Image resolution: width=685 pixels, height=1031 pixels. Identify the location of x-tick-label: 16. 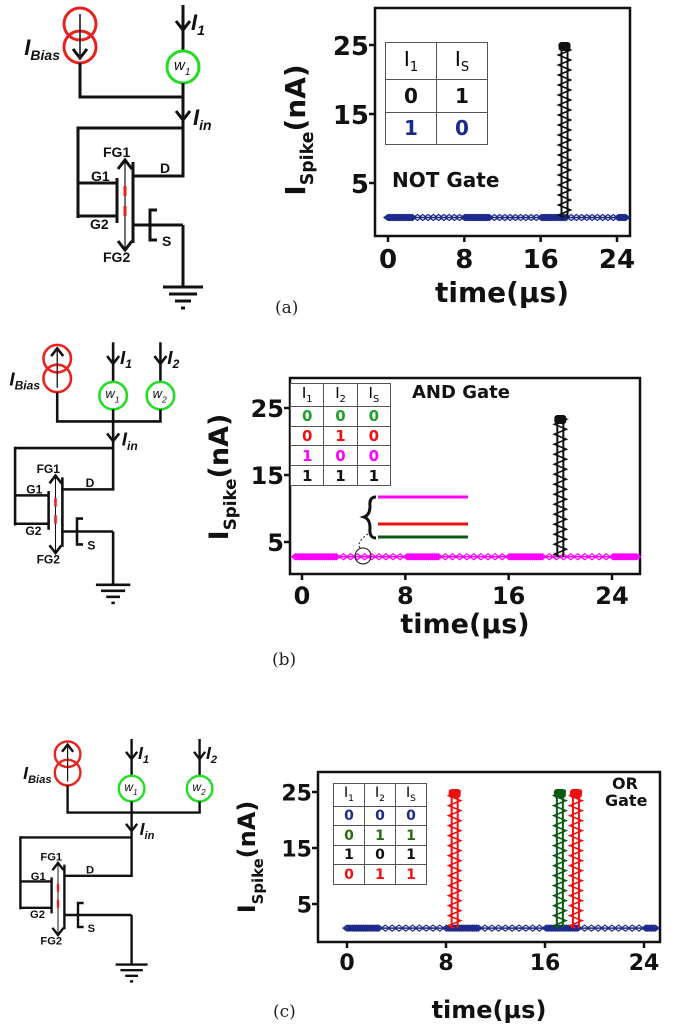
(541, 260).